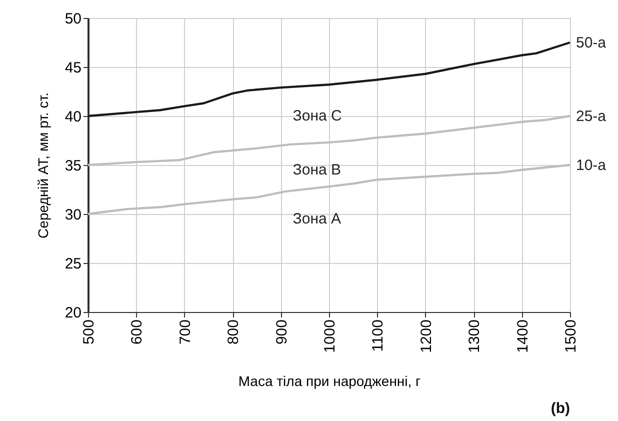 The width and height of the screenshot is (618, 421). What do you see at coordinates (330, 336) in the screenshot?
I see `x-tick-label: 1000` at bounding box center [330, 336].